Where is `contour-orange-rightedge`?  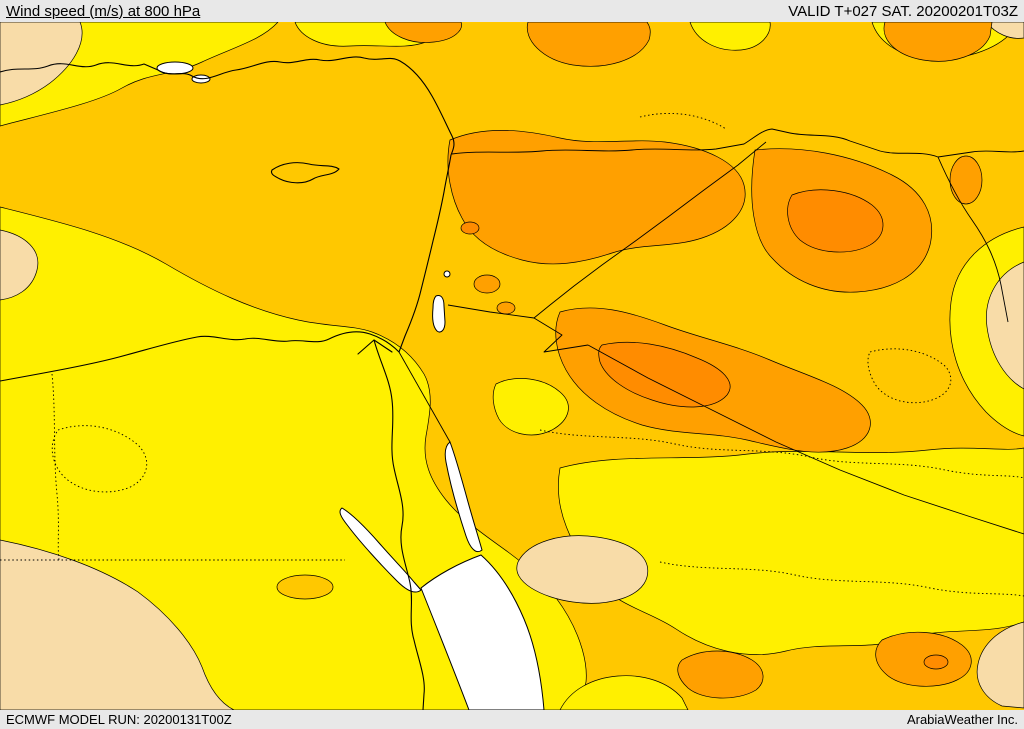
contour-orange-rightedge is located at coordinates (966, 180).